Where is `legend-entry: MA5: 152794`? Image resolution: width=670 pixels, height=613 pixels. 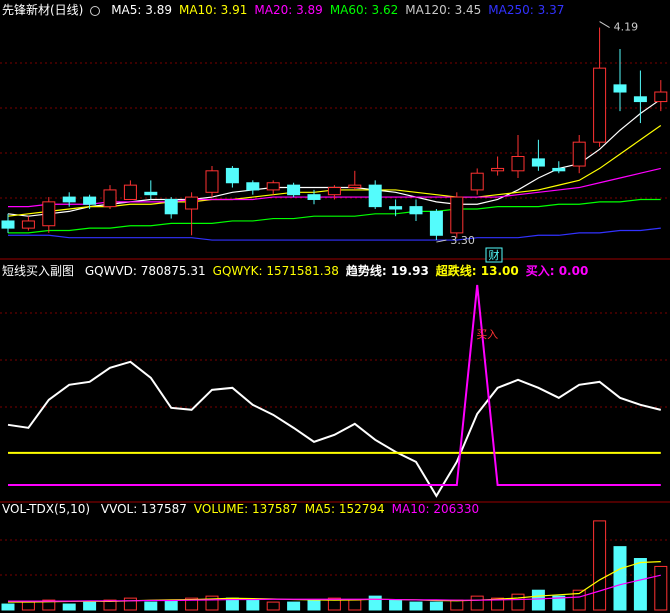 legend-entry: MA5: 152794 is located at coordinates (344, 509).